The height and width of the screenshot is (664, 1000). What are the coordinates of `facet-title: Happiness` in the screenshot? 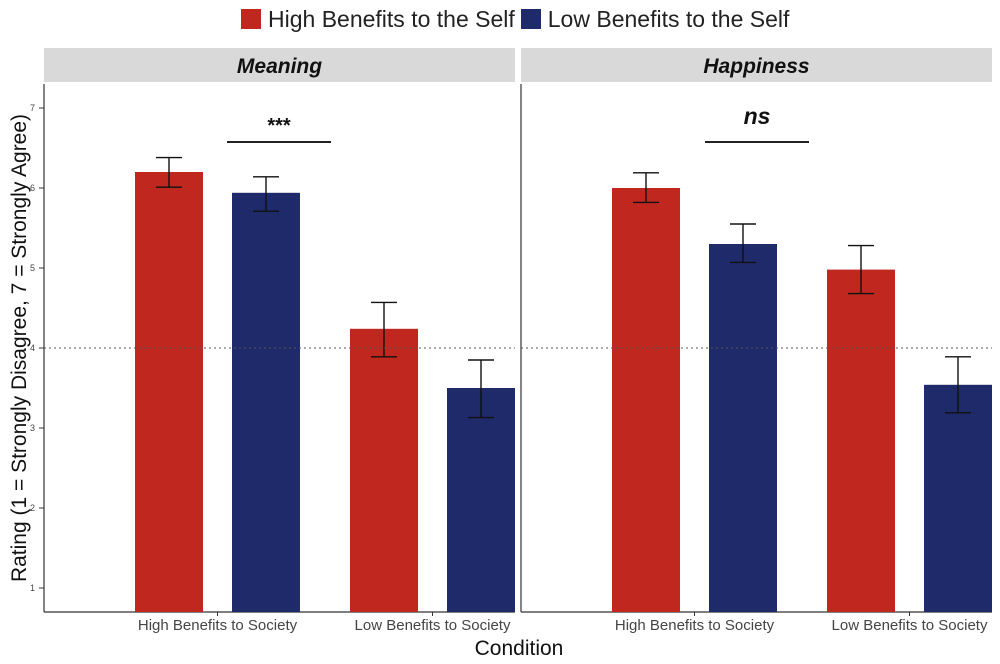 It's located at (756, 66).